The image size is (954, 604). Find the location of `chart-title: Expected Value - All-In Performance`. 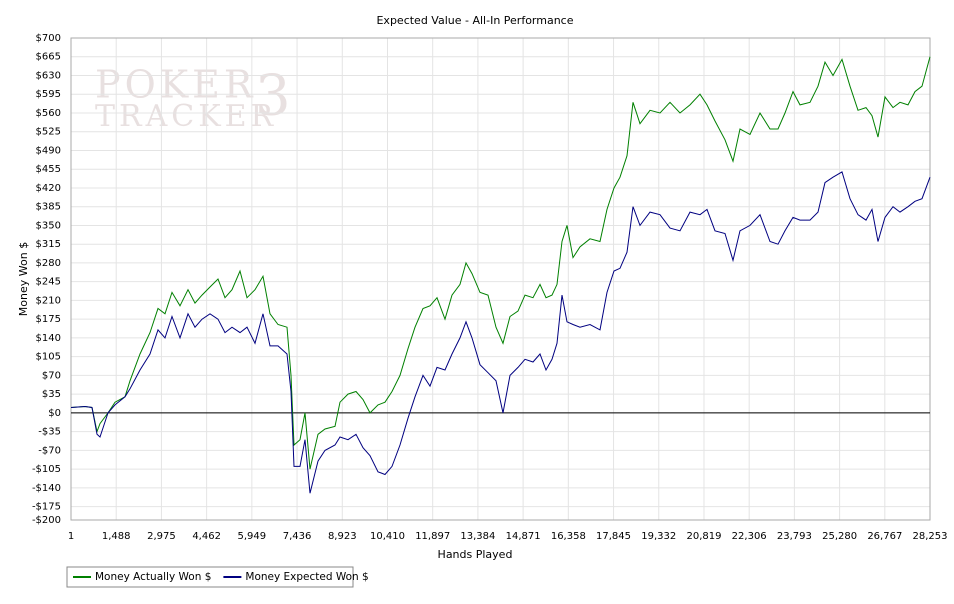

chart-title: Expected Value - All-In Performance is located at coordinates (474, 20).